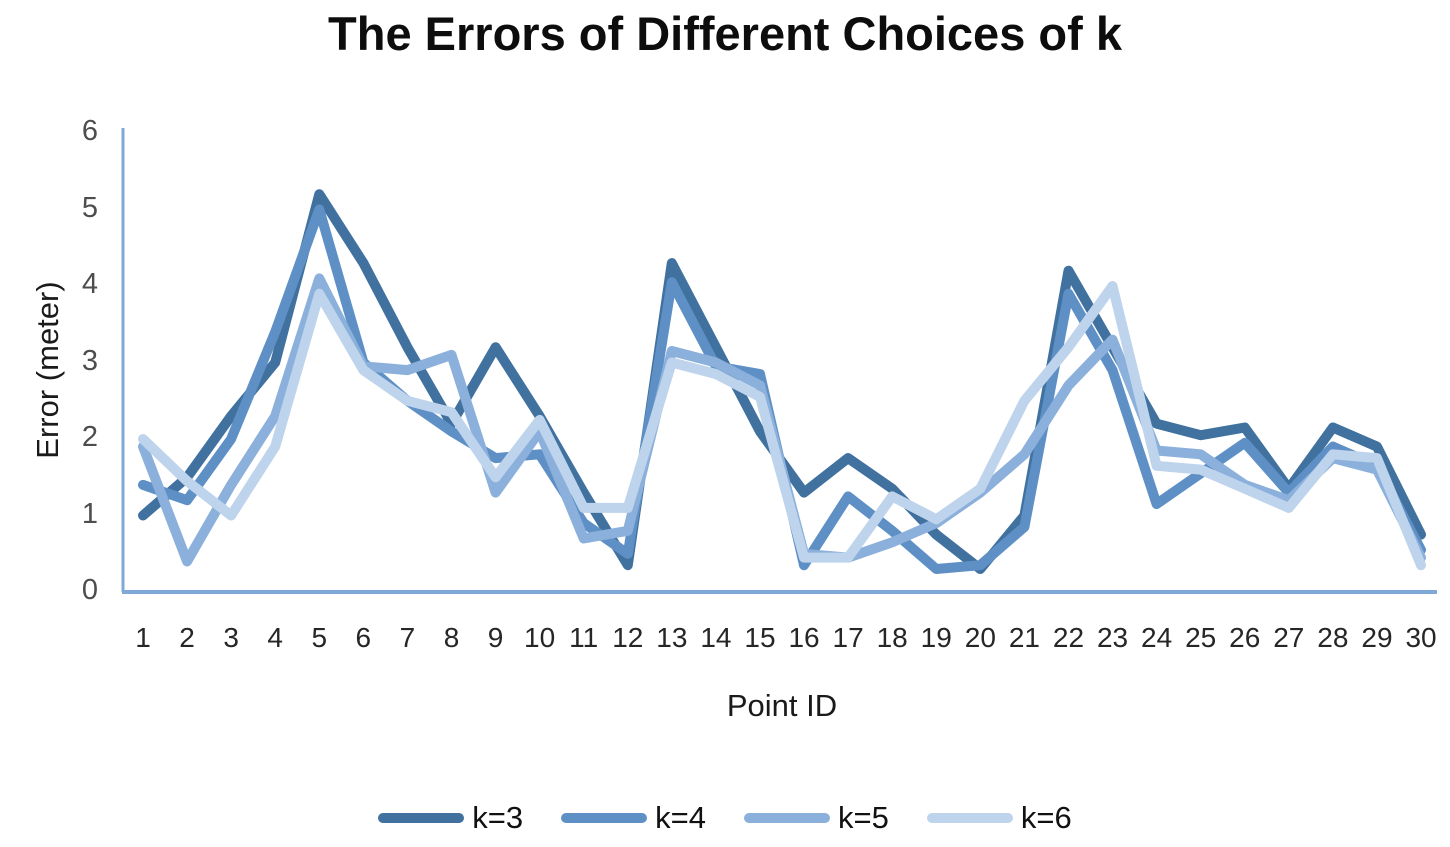  I want to click on x-tick-label-17: 17, so click(848, 637).